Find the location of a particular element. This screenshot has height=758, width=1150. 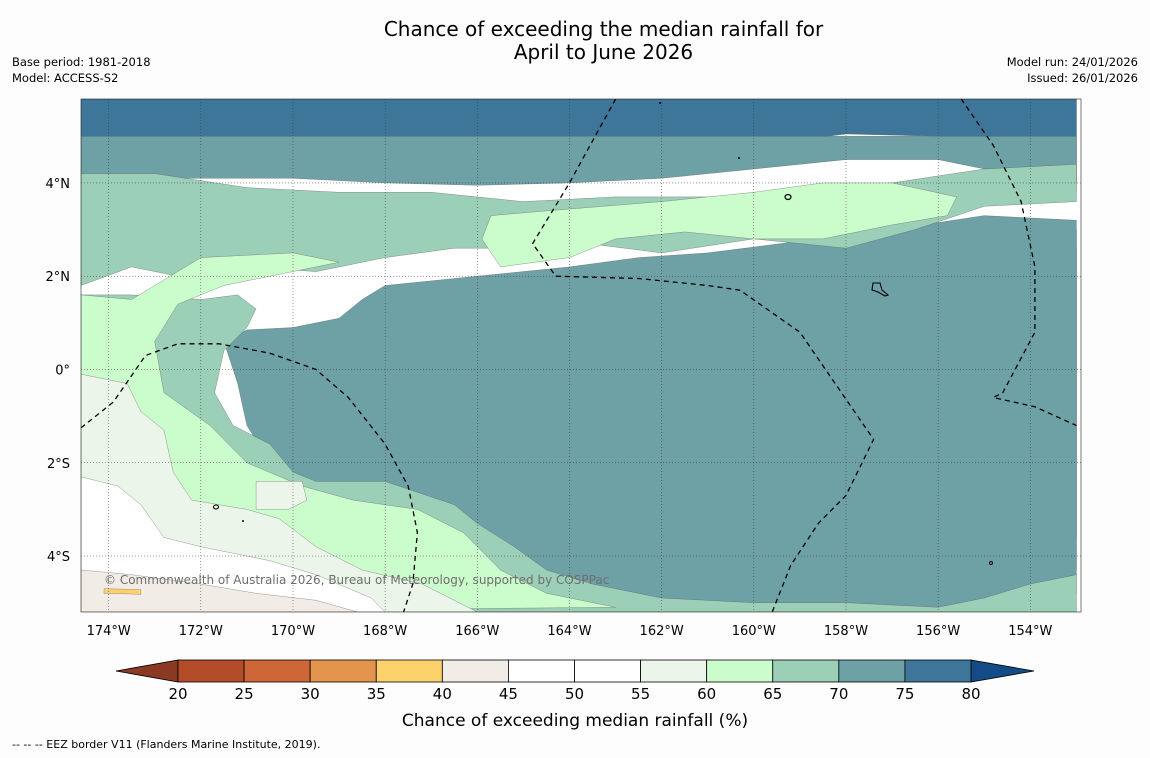

meta-left: Base period: 1981-2018 Model: ACCESS-S2 is located at coordinates (81, 70).